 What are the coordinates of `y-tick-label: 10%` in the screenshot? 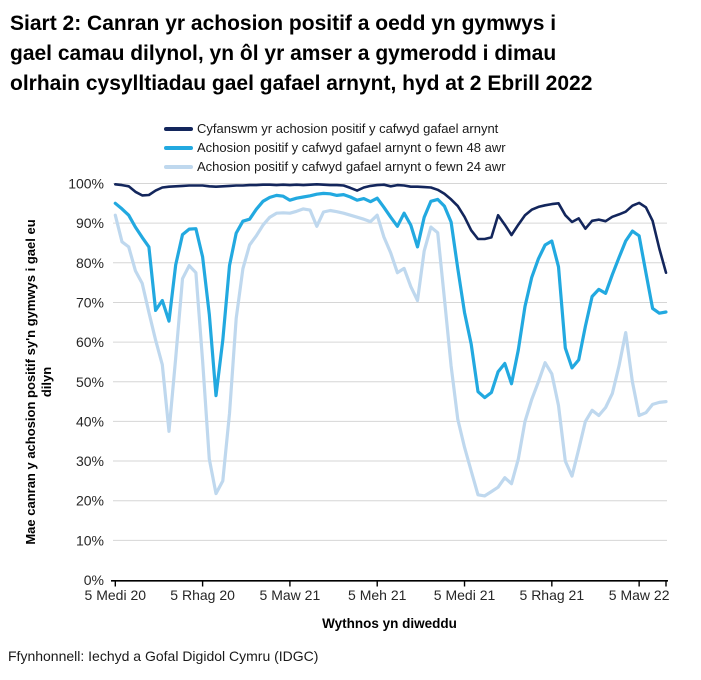 It's located at (90, 540).